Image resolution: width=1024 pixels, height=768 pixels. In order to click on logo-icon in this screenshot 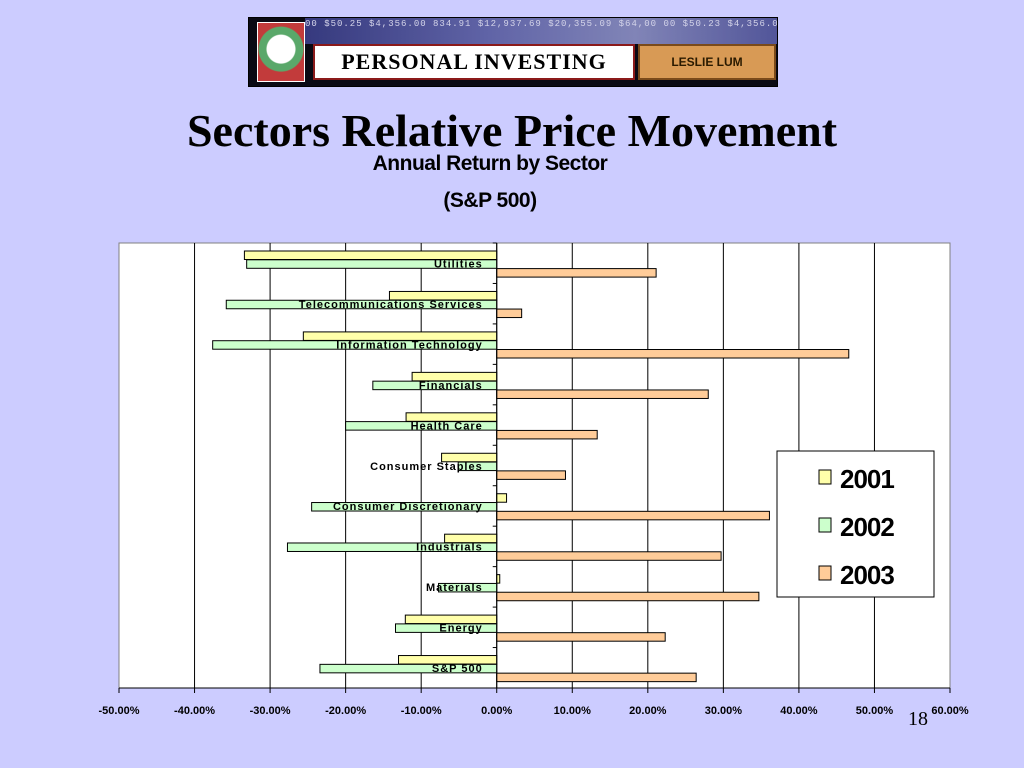, I will do `click(281, 52)`.